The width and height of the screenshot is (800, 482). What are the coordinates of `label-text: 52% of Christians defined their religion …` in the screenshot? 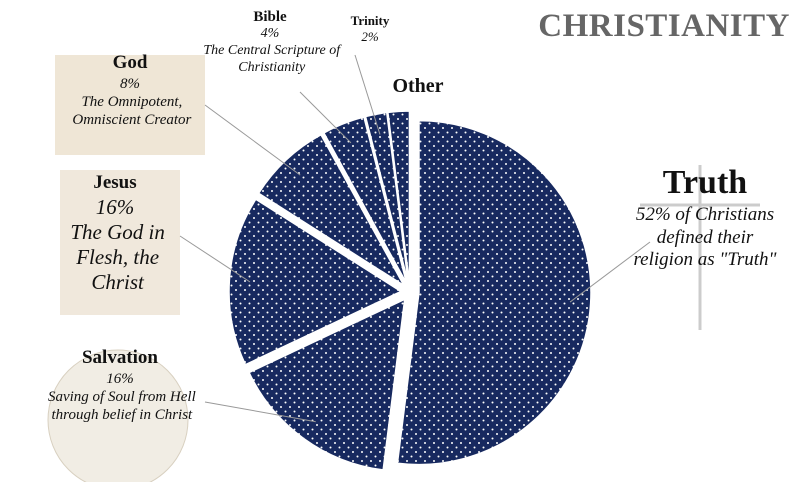 It's located at (705, 238).